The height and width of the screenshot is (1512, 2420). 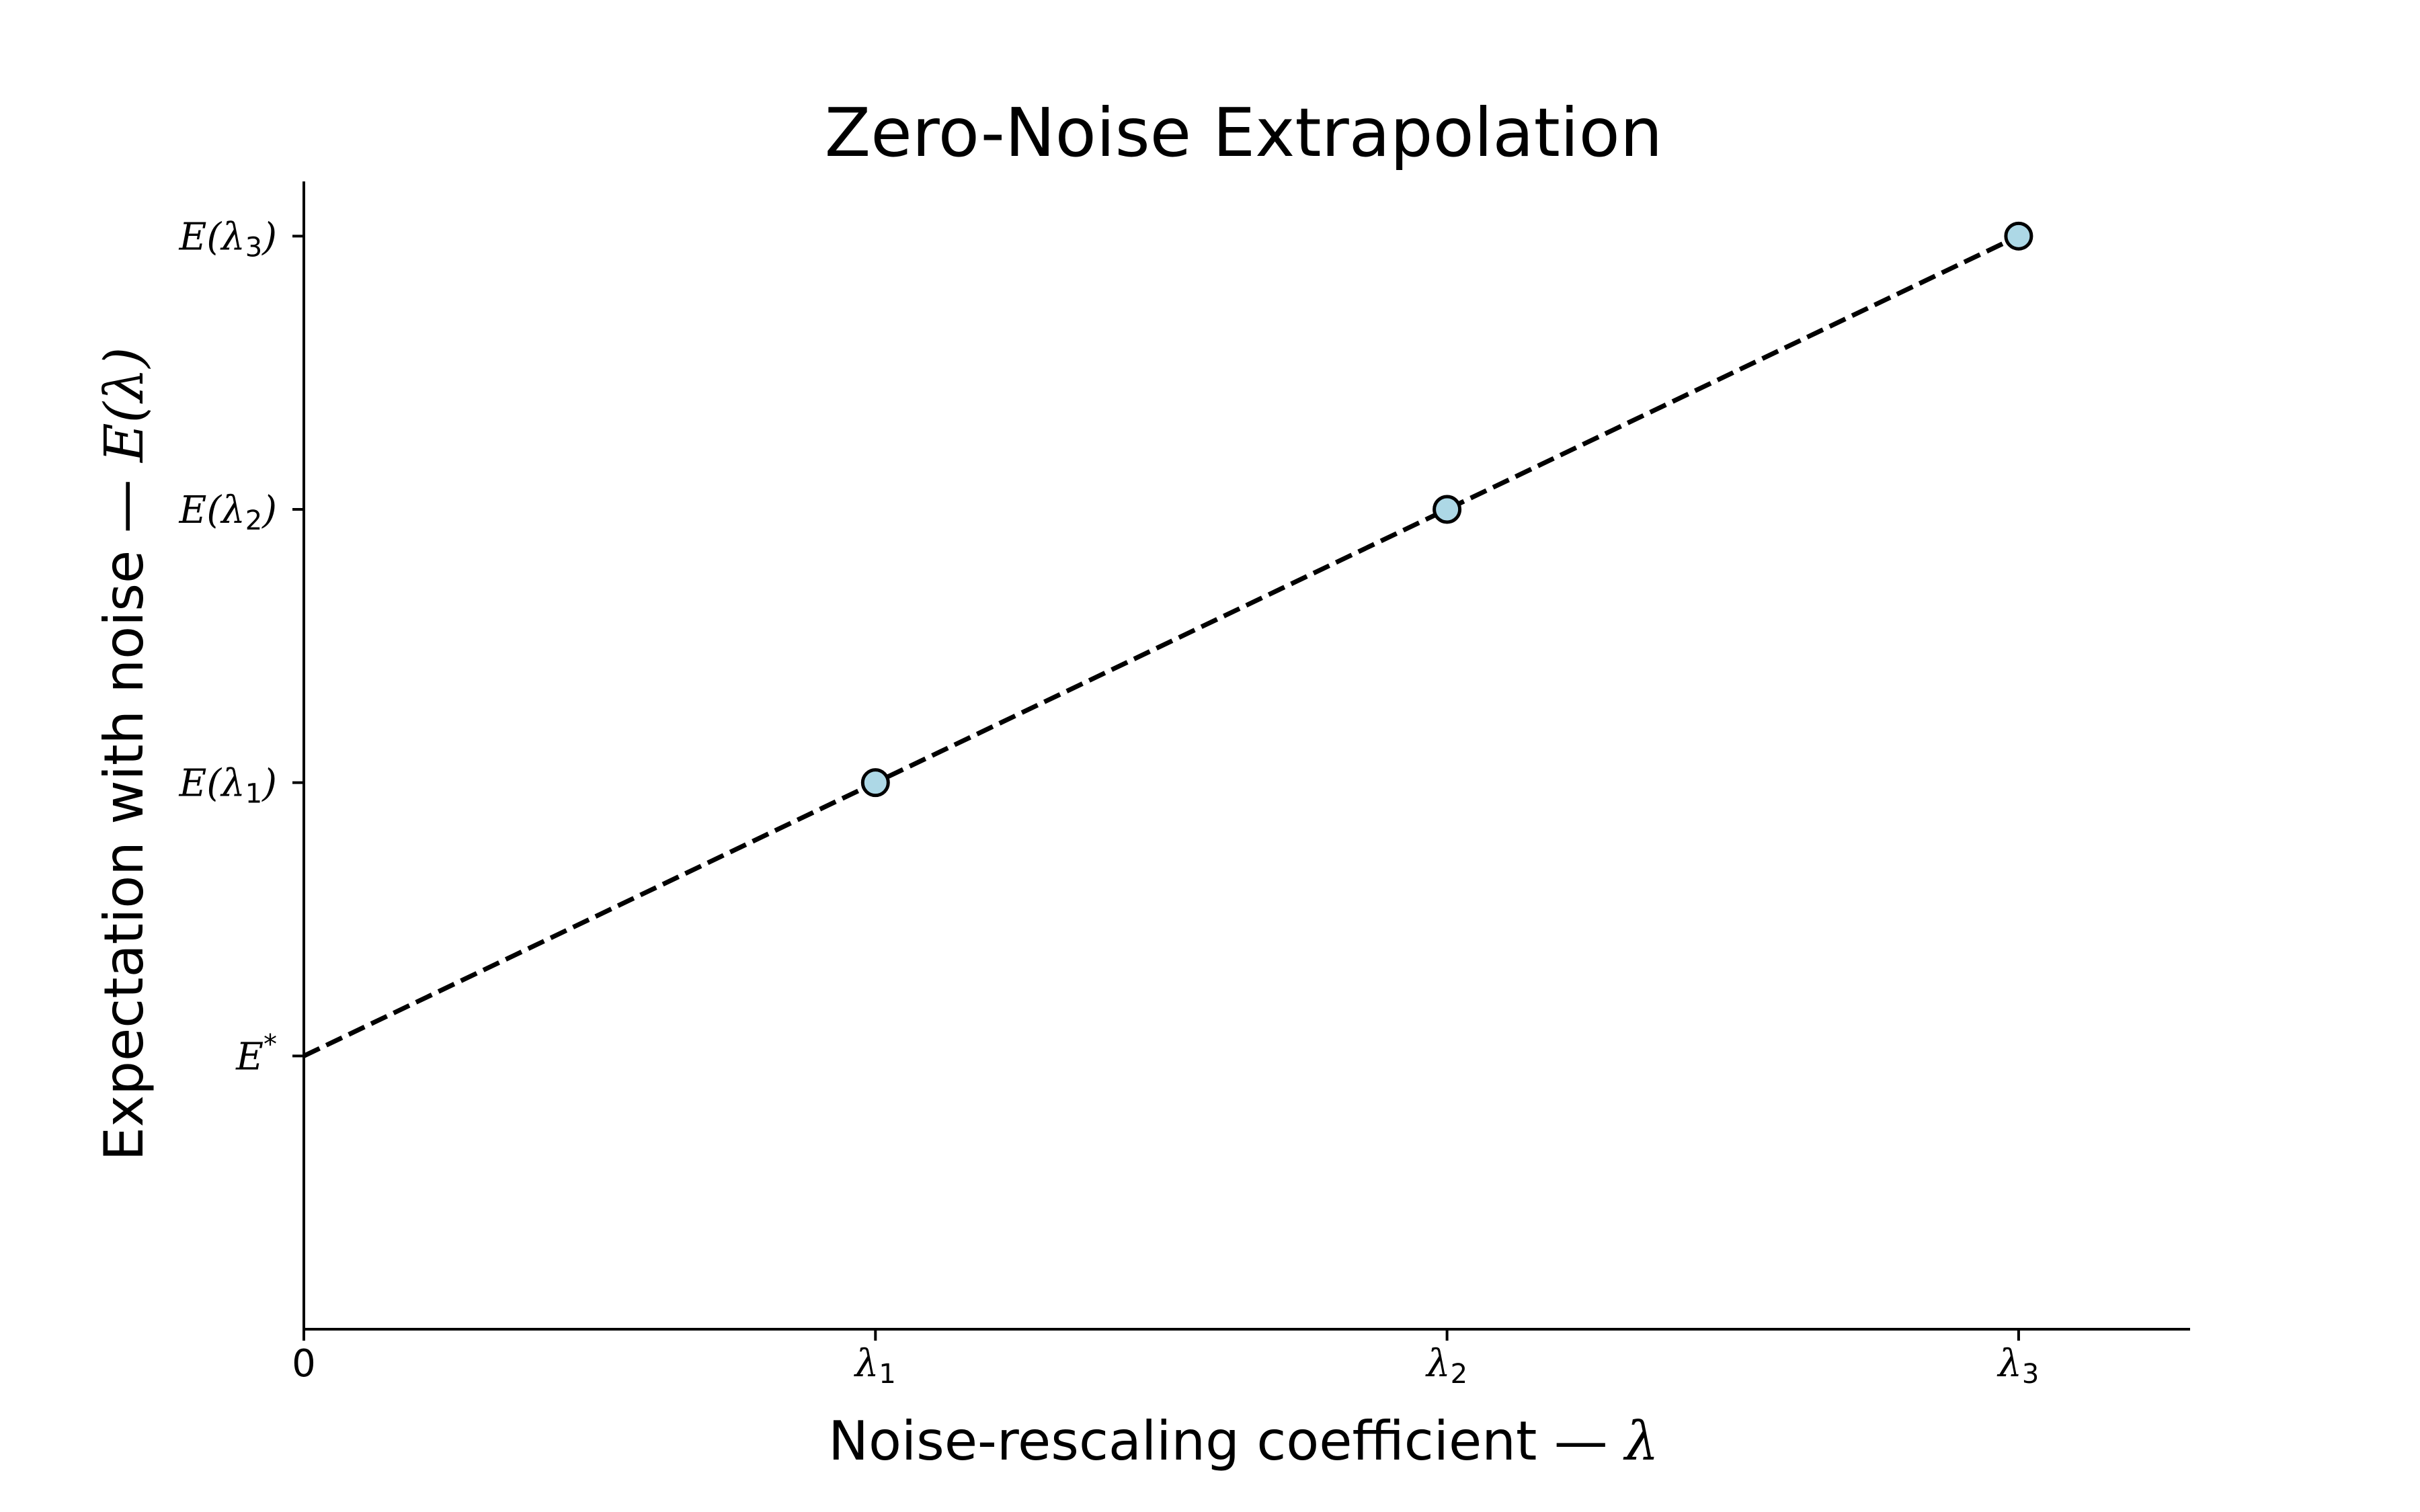 What do you see at coordinates (304, 1364) in the screenshot?
I see `x-tick-label-0: 0` at bounding box center [304, 1364].